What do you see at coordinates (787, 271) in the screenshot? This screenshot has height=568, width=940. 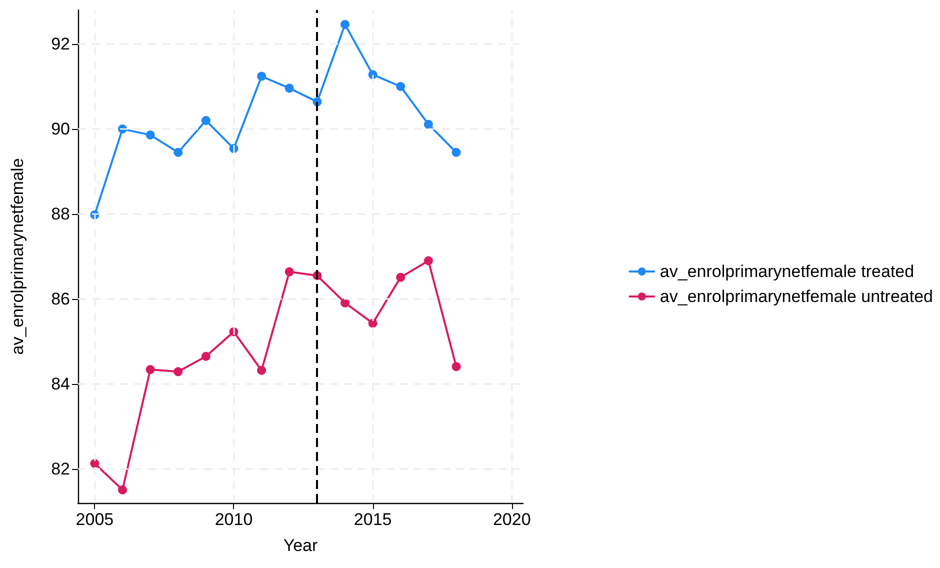 I see `legend-label: av_enrolprimarynetfemale treated` at bounding box center [787, 271].